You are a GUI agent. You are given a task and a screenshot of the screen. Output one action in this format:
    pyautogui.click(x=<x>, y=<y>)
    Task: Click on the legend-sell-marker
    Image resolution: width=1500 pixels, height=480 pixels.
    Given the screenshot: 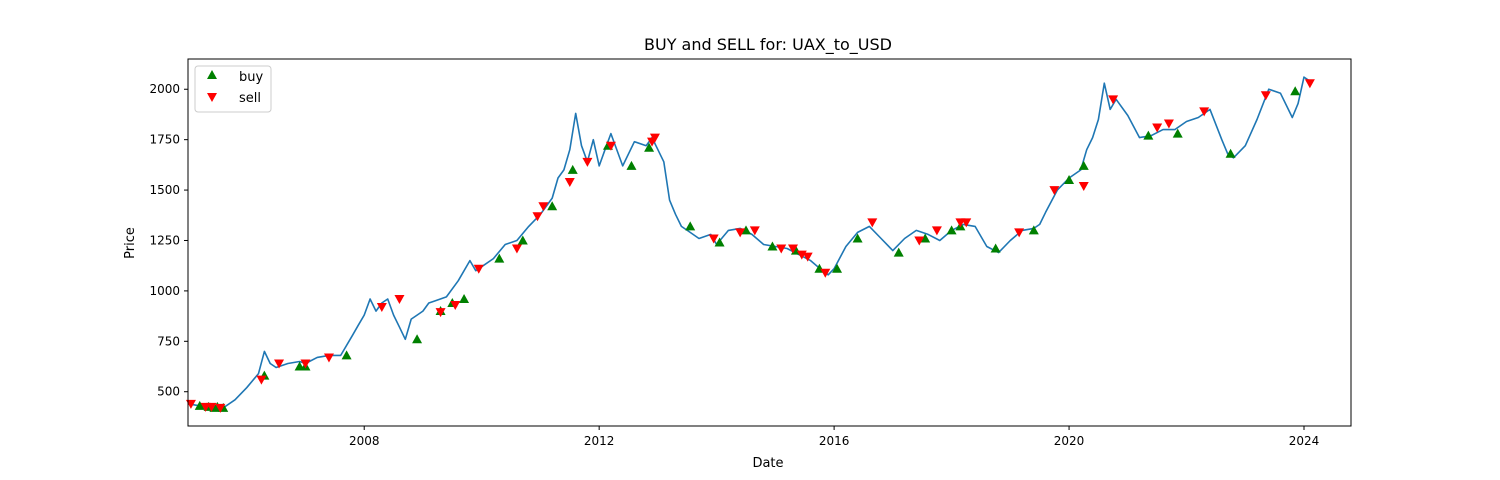 What is the action you would take?
    pyautogui.click(x=212, y=97)
    